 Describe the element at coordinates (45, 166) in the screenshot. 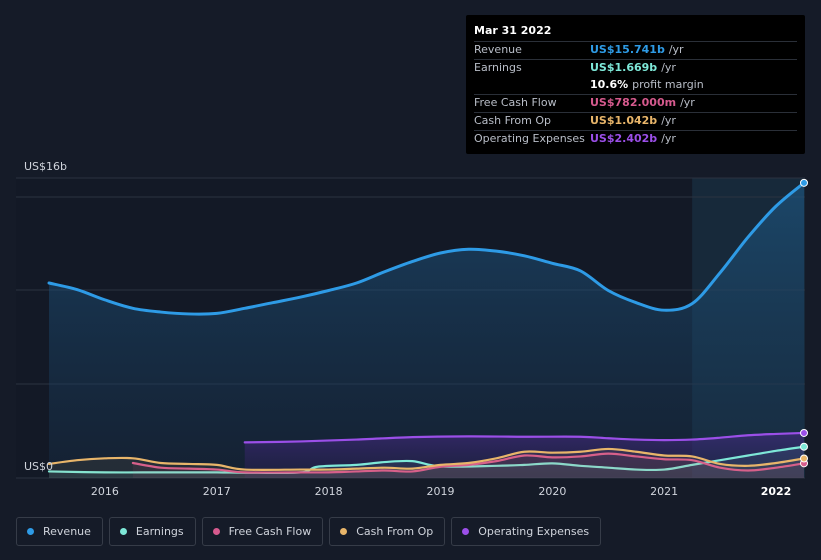

I see `y-axis-label-top: US$16b` at that location.